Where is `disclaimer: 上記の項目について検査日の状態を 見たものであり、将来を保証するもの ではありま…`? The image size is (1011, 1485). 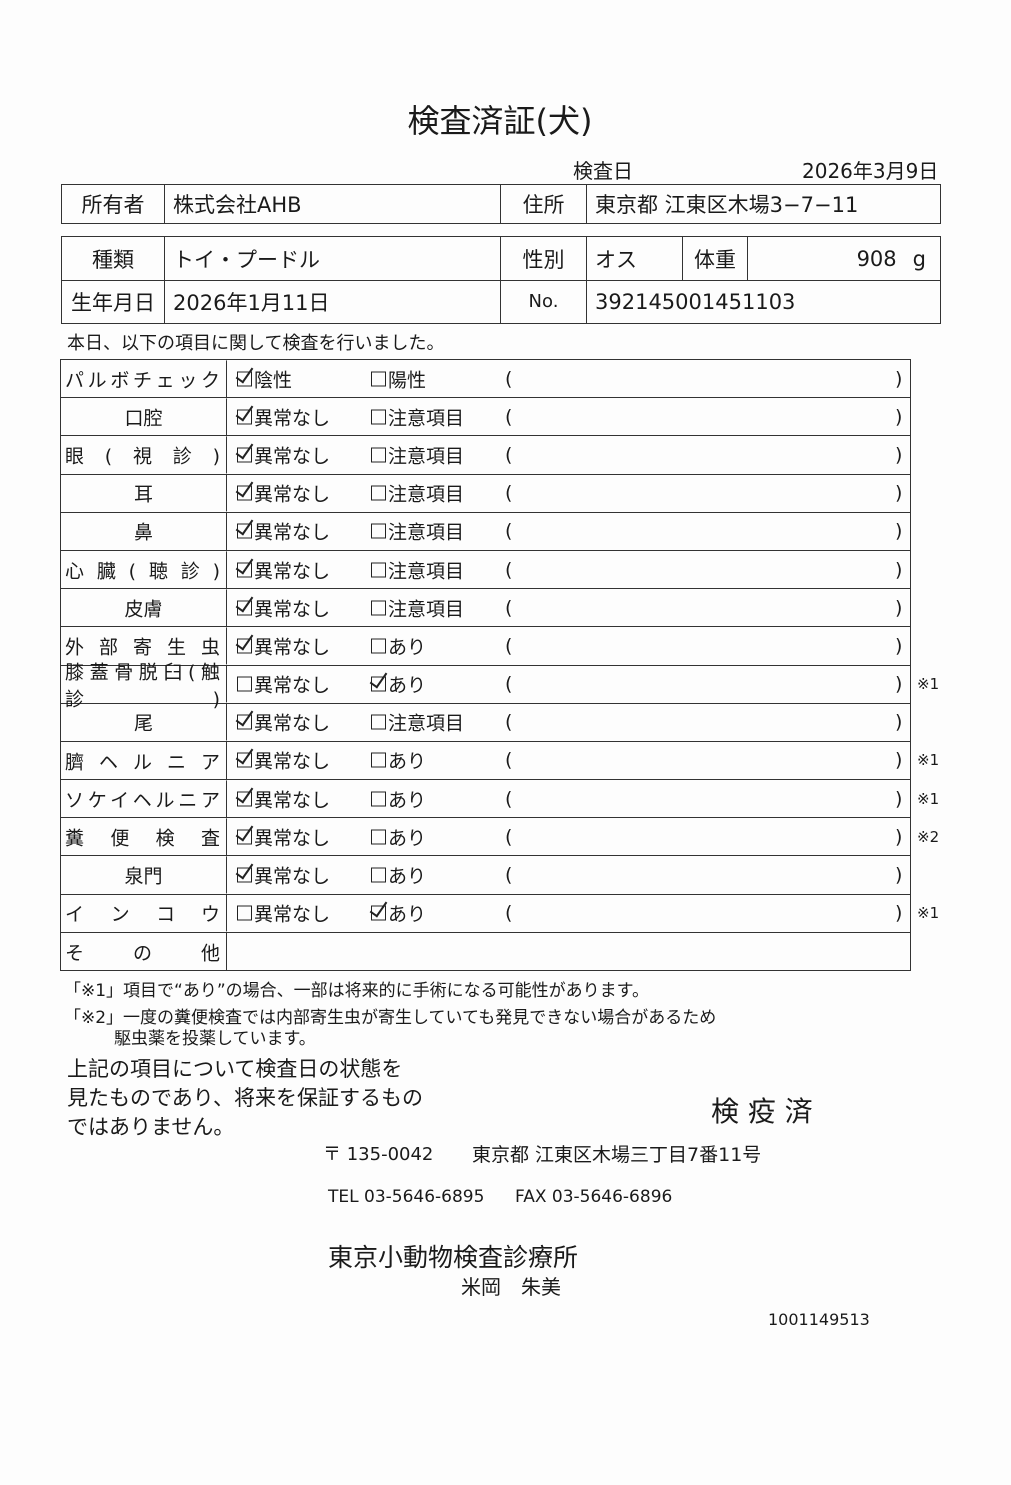 disclaimer: 上記の項目について検査日の状態を 見たものであり、将来を保証するもの ではありま… is located at coordinates (245, 1098).